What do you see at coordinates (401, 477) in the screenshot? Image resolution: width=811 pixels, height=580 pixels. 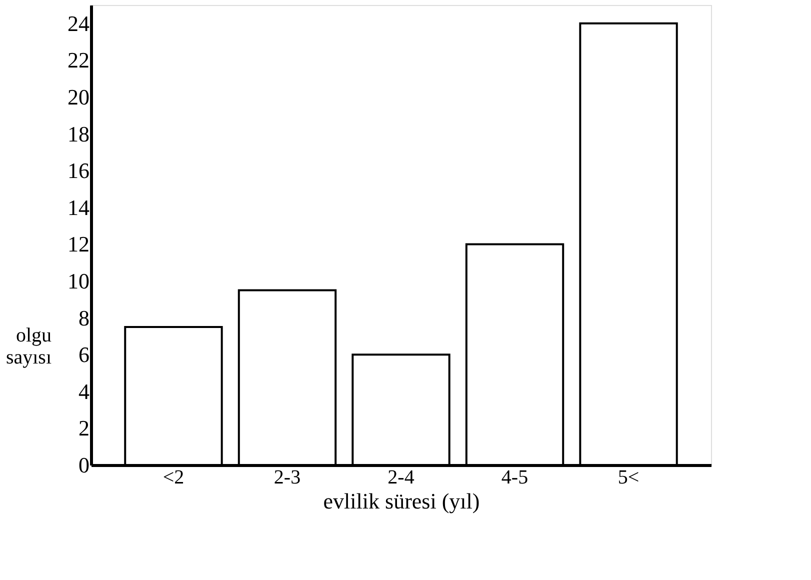 I see `x-tick-label: 2-4` at bounding box center [401, 477].